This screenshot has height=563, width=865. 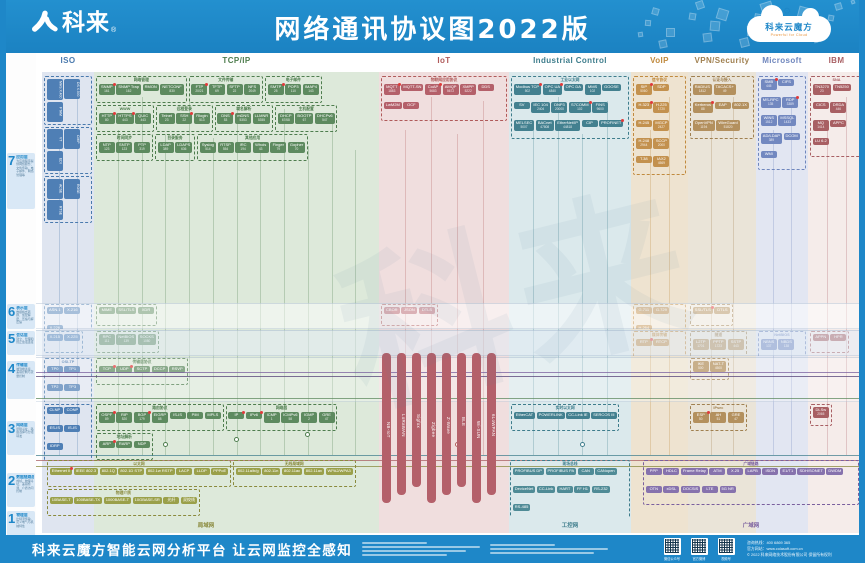 What do you see at coordinates (736, 418) in the screenshot?
I see `protocol-port: 47` at bounding box center [736, 418].